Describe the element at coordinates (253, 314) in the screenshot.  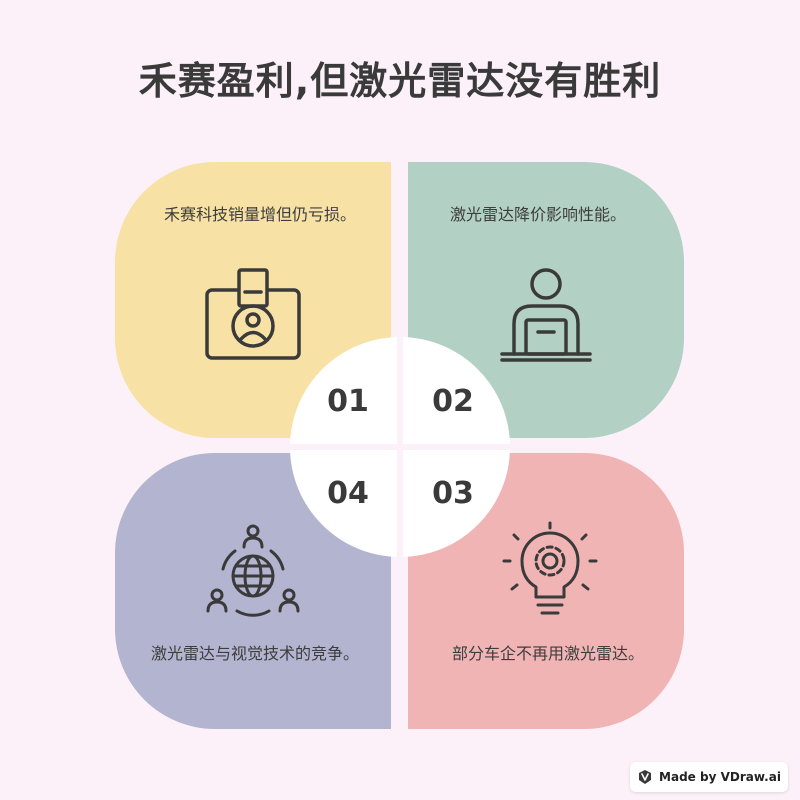
I see `id-badge-icon` at that location.